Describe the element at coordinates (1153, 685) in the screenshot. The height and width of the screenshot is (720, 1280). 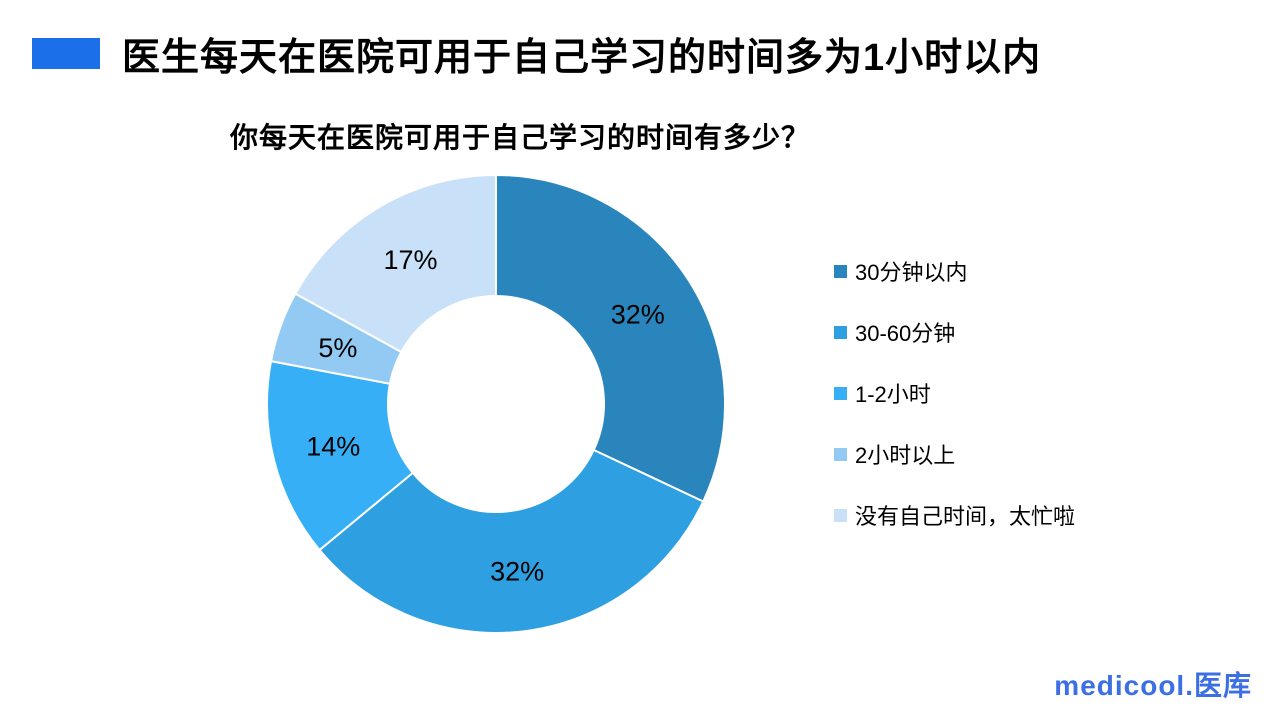
I see `brand-logo: medicool.医库` at that location.